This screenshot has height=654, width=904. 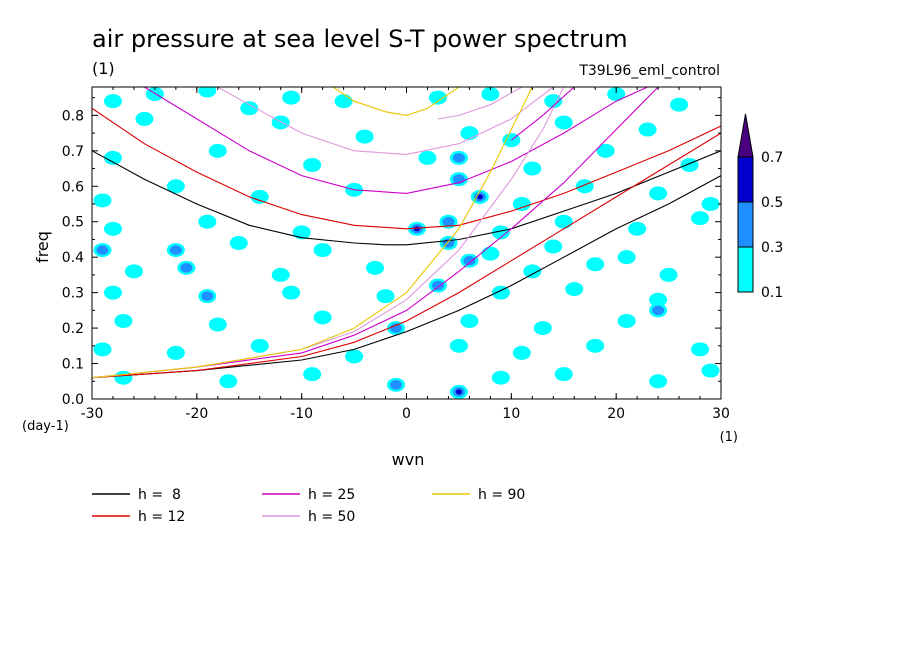 What do you see at coordinates (745, 224) in the screenshot?
I see `colorbar-segment` at bounding box center [745, 224].